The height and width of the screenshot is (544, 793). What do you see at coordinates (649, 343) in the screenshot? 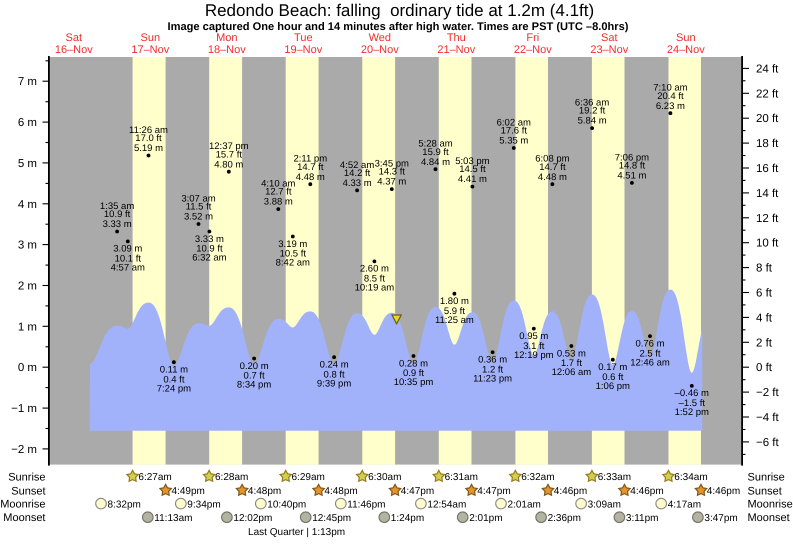
I see `svg-text: 0.76 m` at bounding box center [649, 343].